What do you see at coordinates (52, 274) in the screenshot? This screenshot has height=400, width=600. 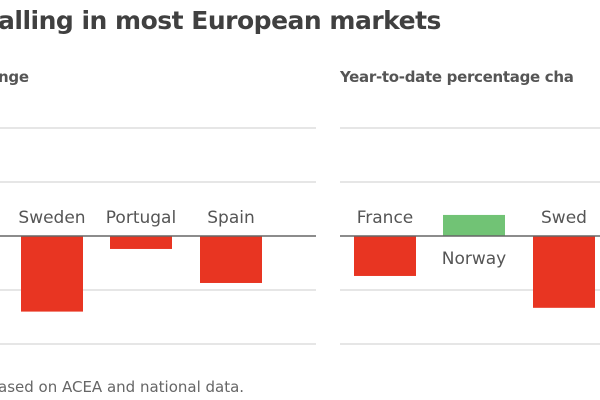 I see `bar-sweden` at bounding box center [52, 274].